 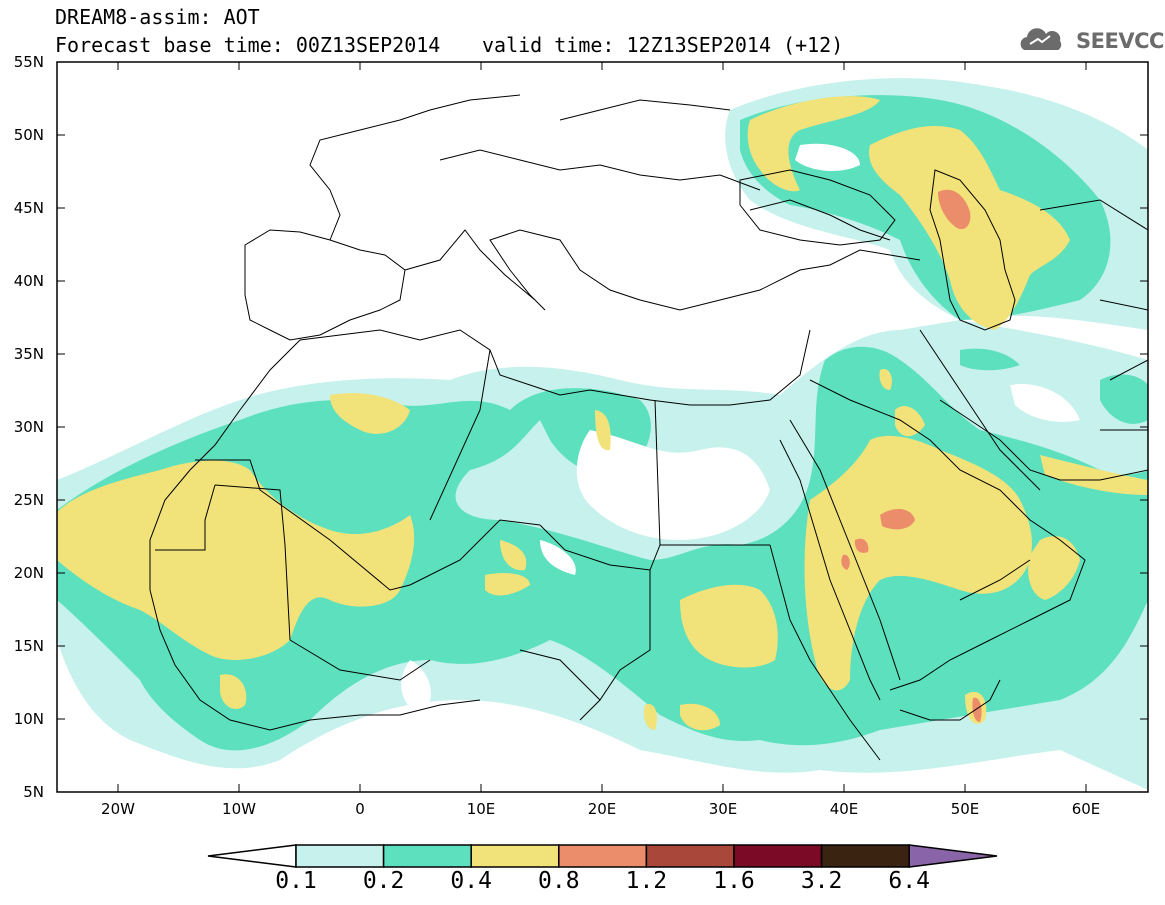 What do you see at coordinates (239, 809) in the screenshot?
I see `lon-label: 10W` at bounding box center [239, 809].